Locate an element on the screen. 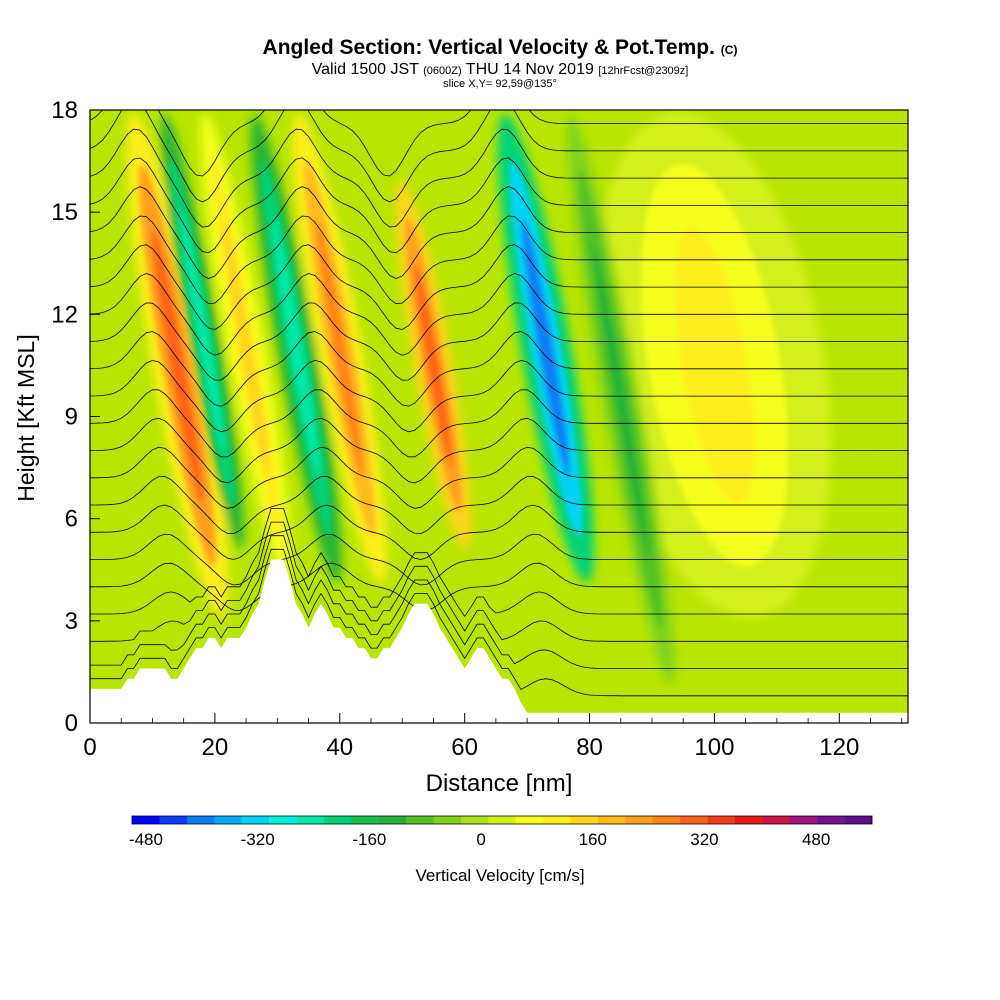 Image resolution: width=1000 pixels, height=1000 pixels. valid-utc: (0600Z) is located at coordinates (442, 71).